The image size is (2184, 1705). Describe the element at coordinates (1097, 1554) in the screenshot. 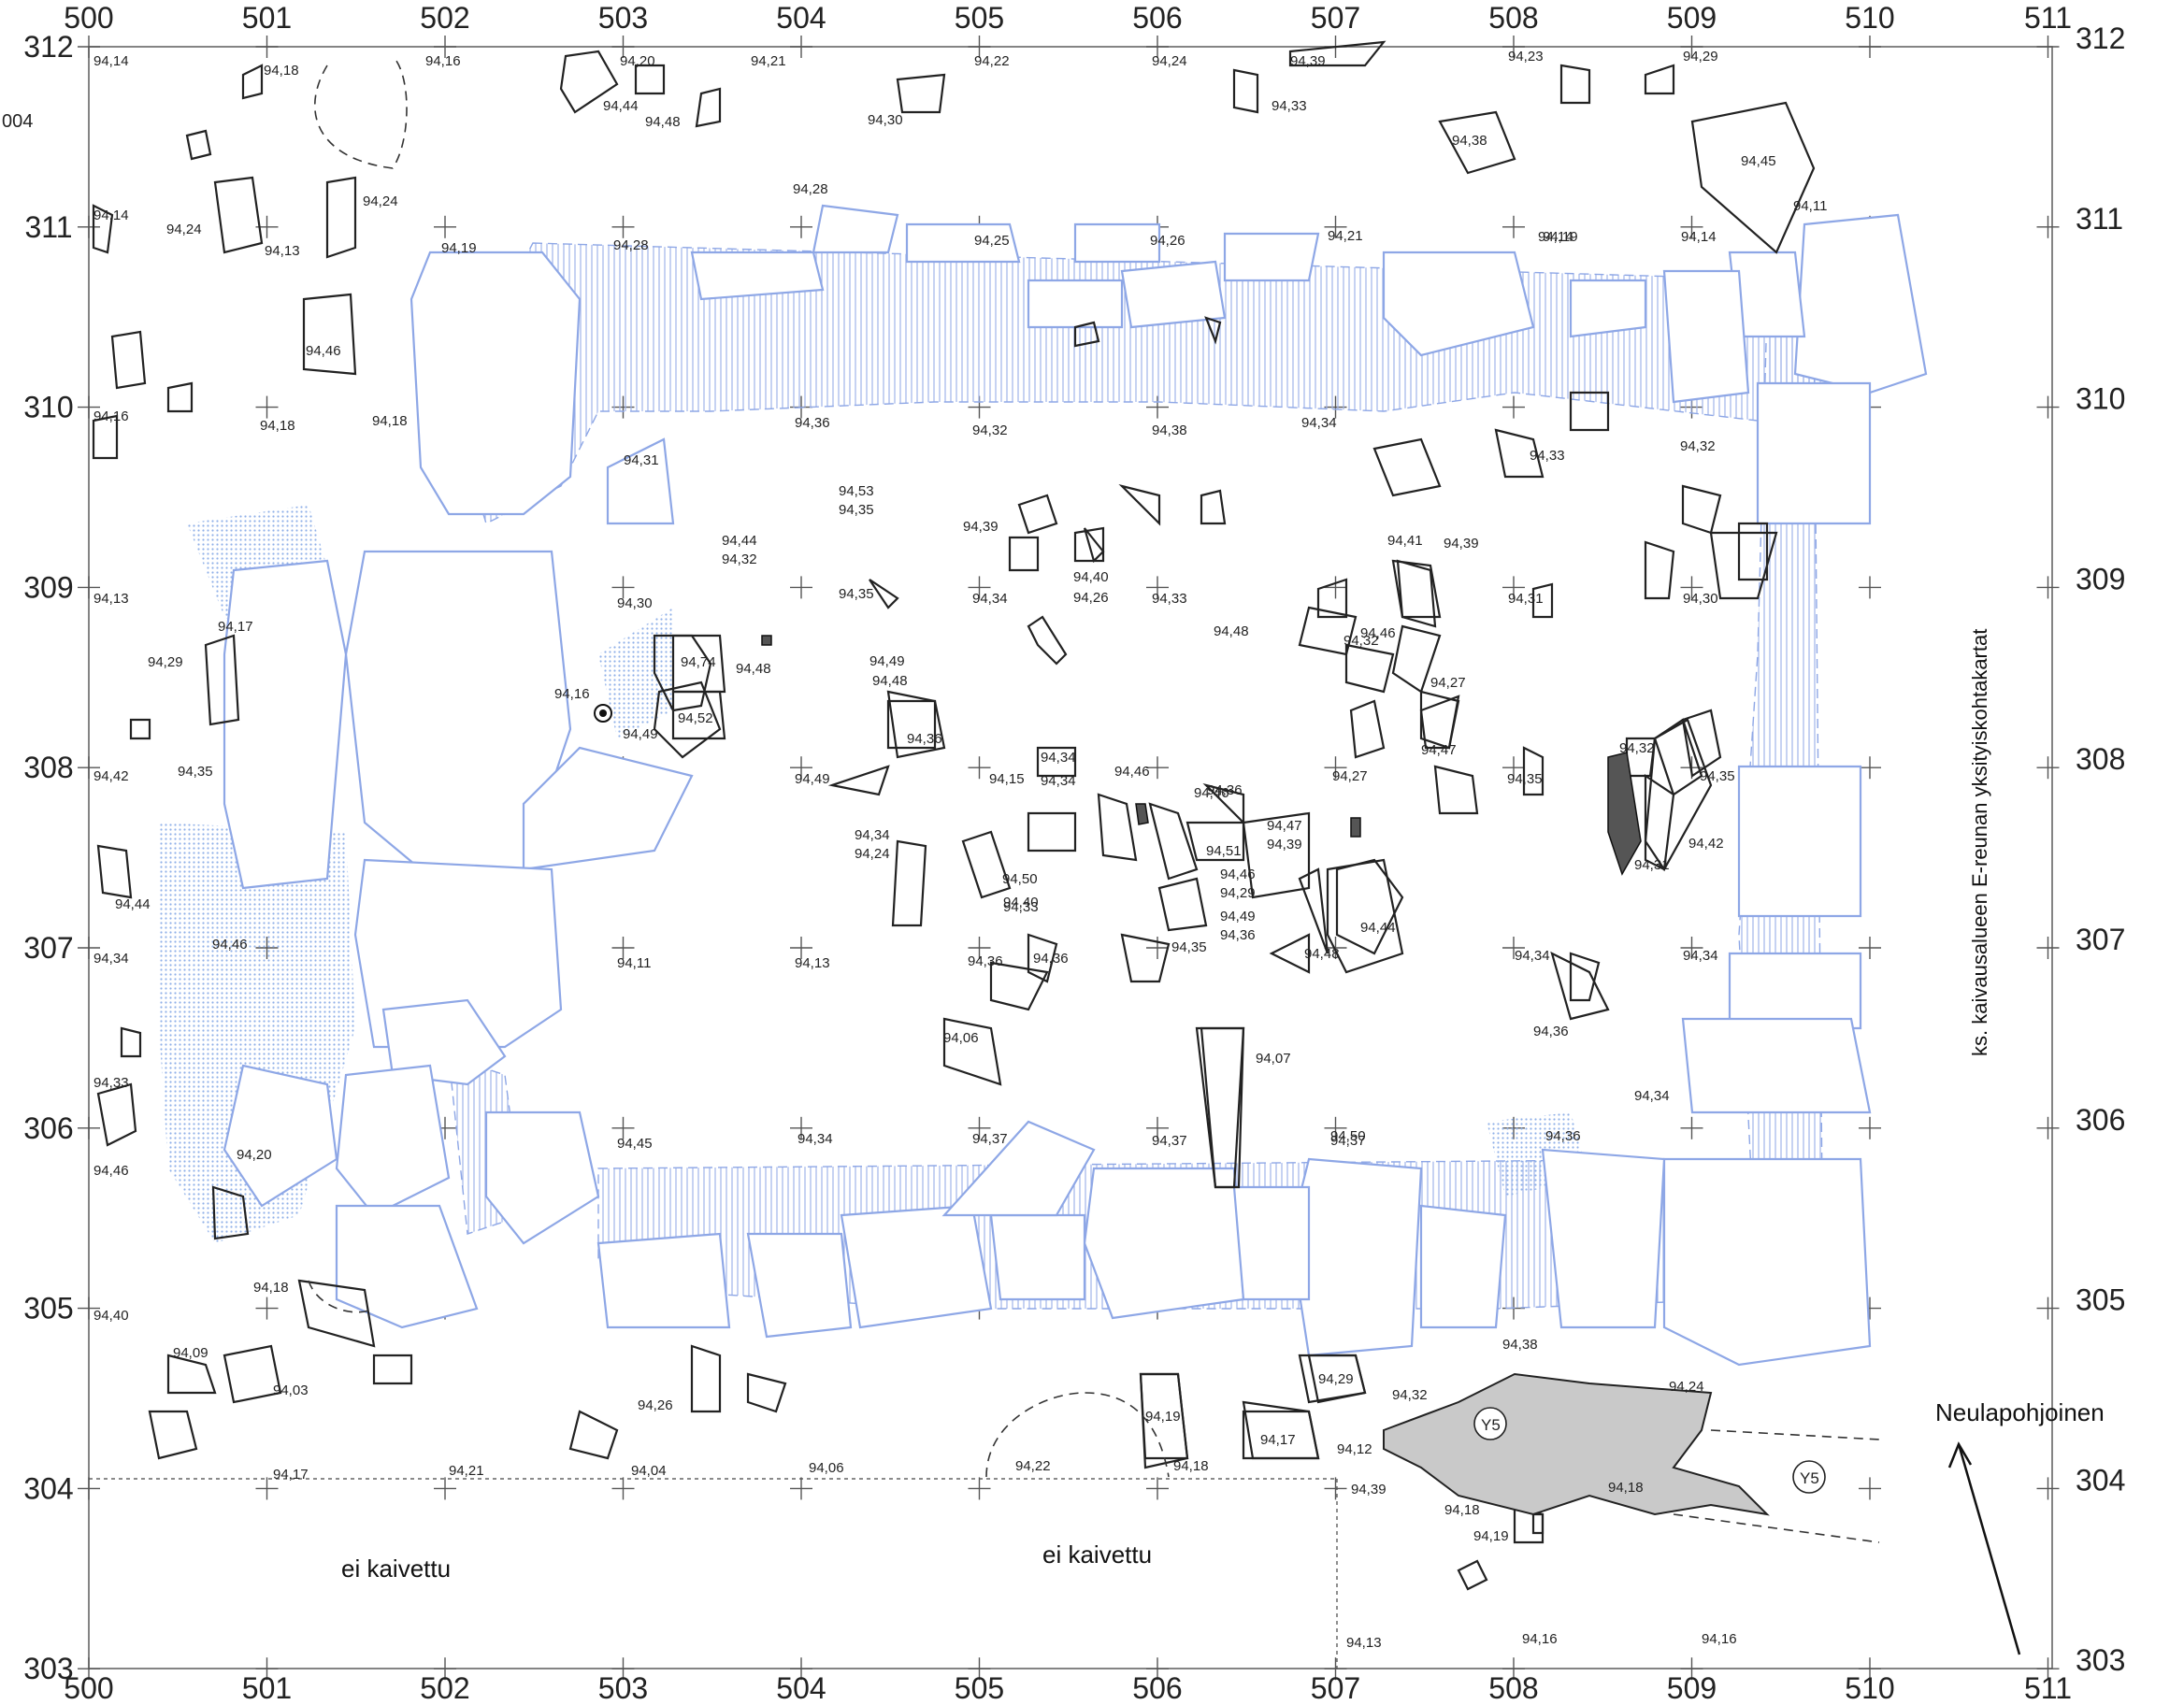

I see `unexcavated-label-mid: ei kaivettu` at that location.